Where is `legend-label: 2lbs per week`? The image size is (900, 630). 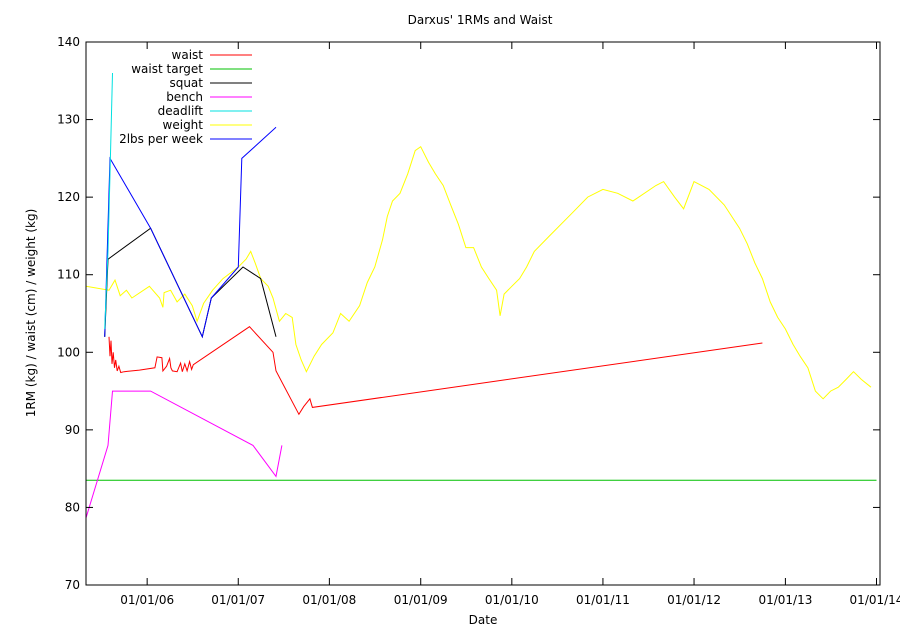
legend-label: 2lbs per week is located at coordinates (161, 139).